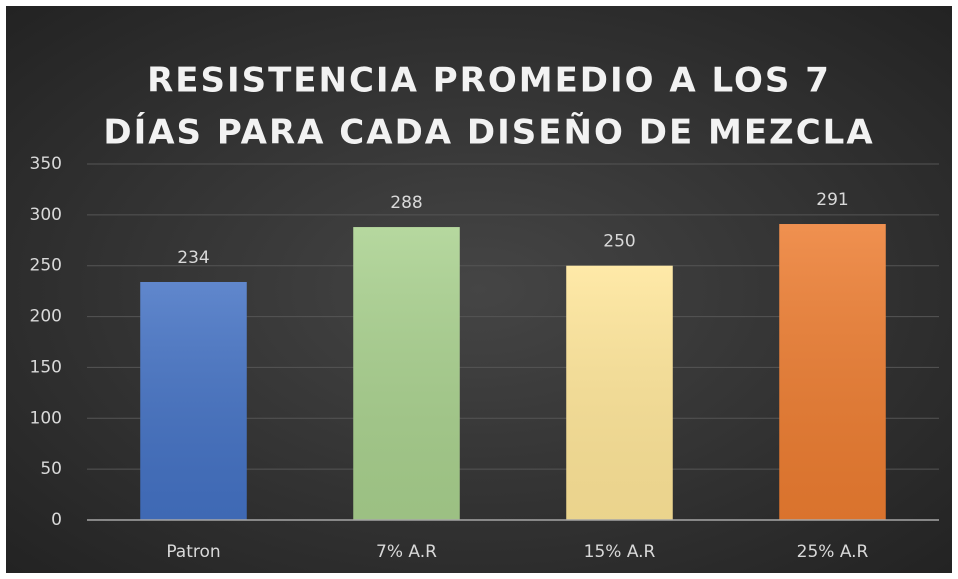 This screenshot has width=958, height=579. Describe the element at coordinates (46, 317) in the screenshot. I see `y-tick-label: 200` at that location.